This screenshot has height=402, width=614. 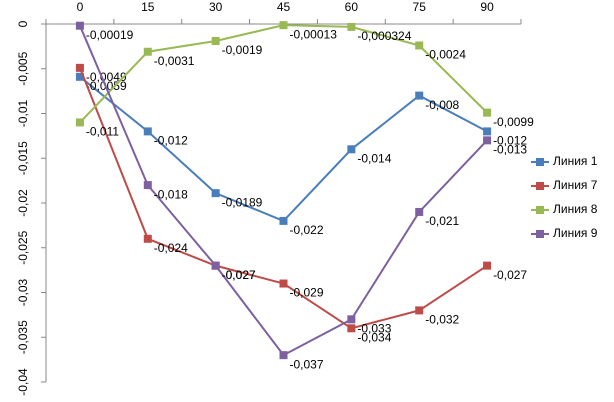 What do you see at coordinates (80, 7) in the screenshot?
I see `x-tick-label: 0` at bounding box center [80, 7].